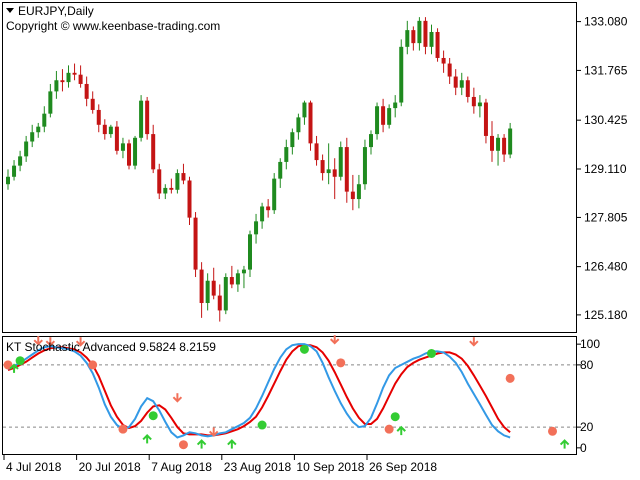  Describe the element at coordinates (34, 467) in the screenshot. I see `time-tick-label: 4 Jul 2018` at that location.